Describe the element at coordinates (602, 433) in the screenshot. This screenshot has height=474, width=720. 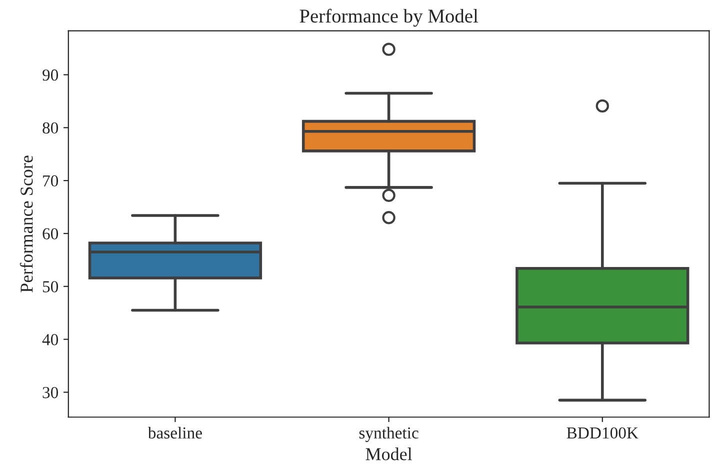
I see `x-tick-label: BDD100K` at that location.